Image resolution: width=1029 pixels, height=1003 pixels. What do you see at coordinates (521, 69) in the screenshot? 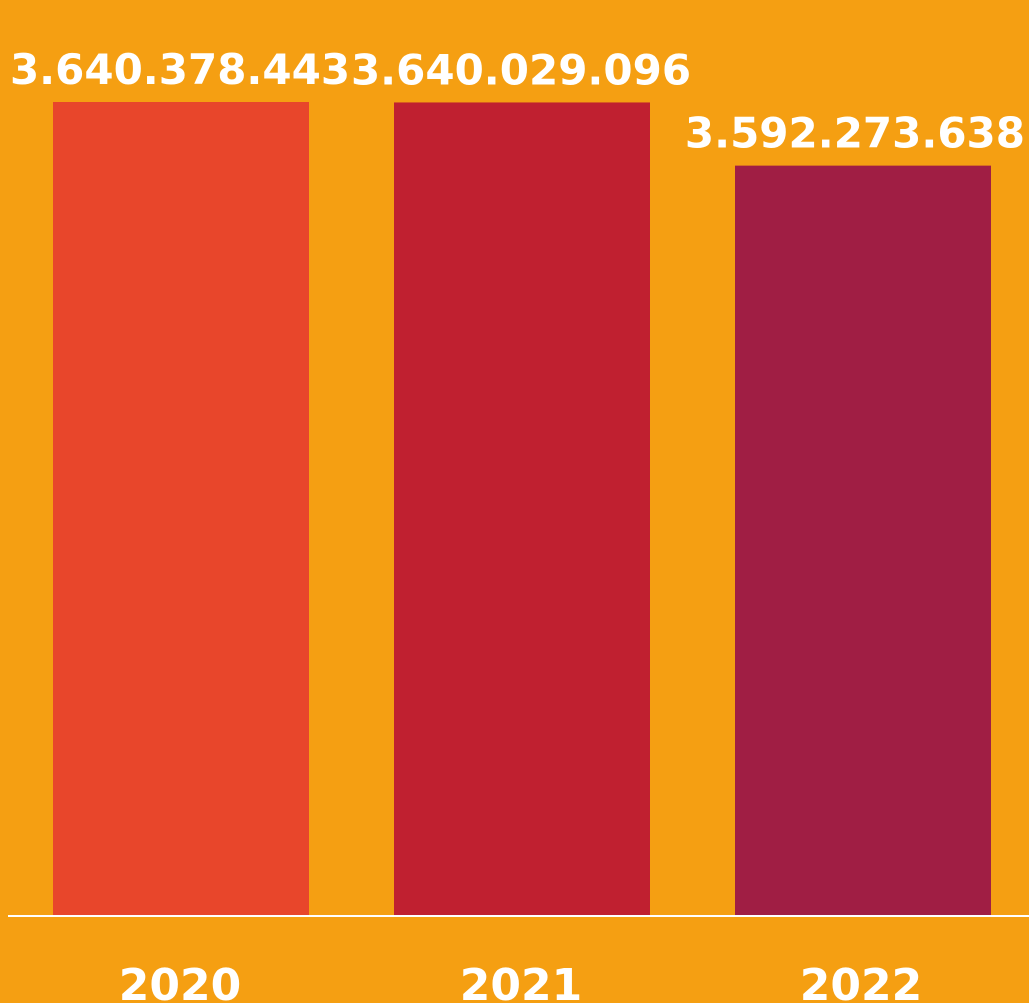
I see `value-label-2021: 3.640.029.096` at bounding box center [521, 69].